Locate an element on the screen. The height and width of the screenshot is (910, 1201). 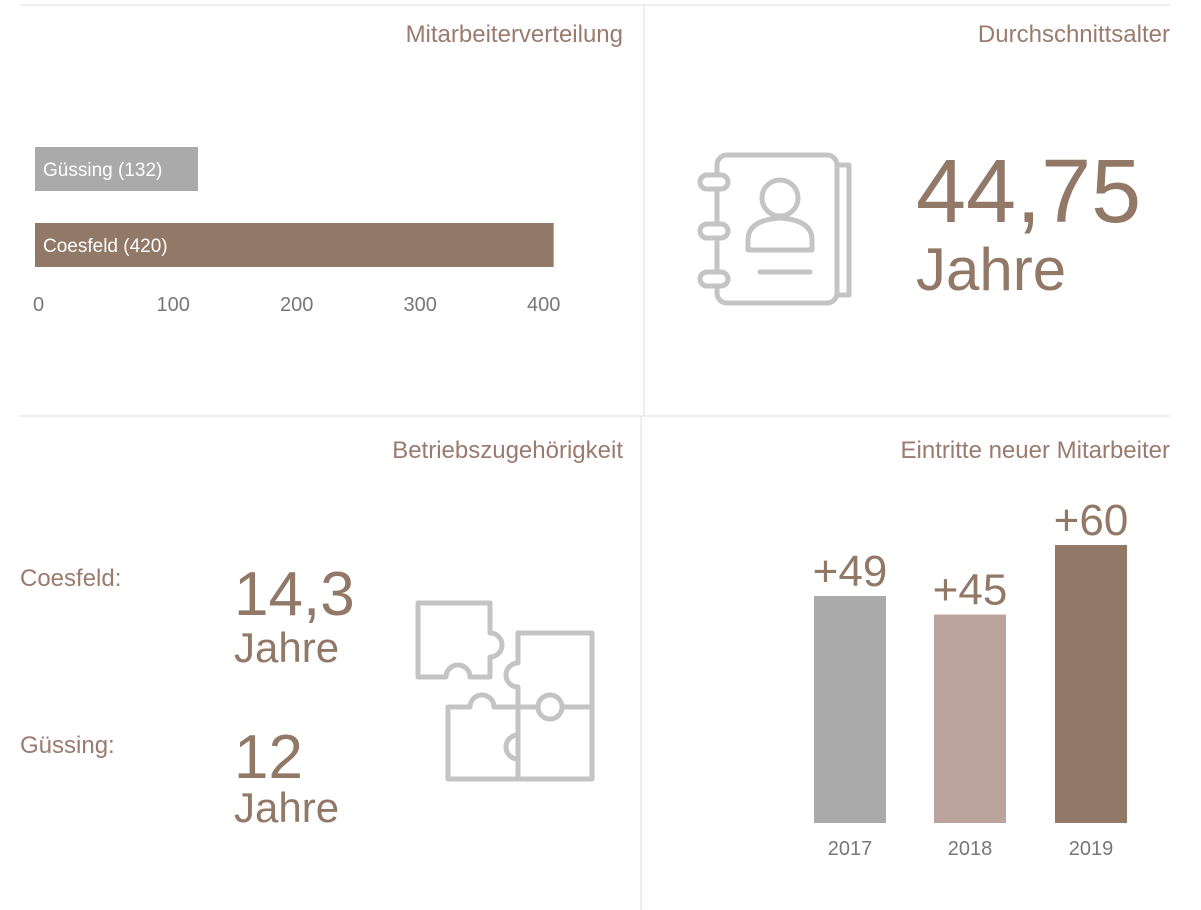
x-tick-label: 300 is located at coordinates (419, 305).